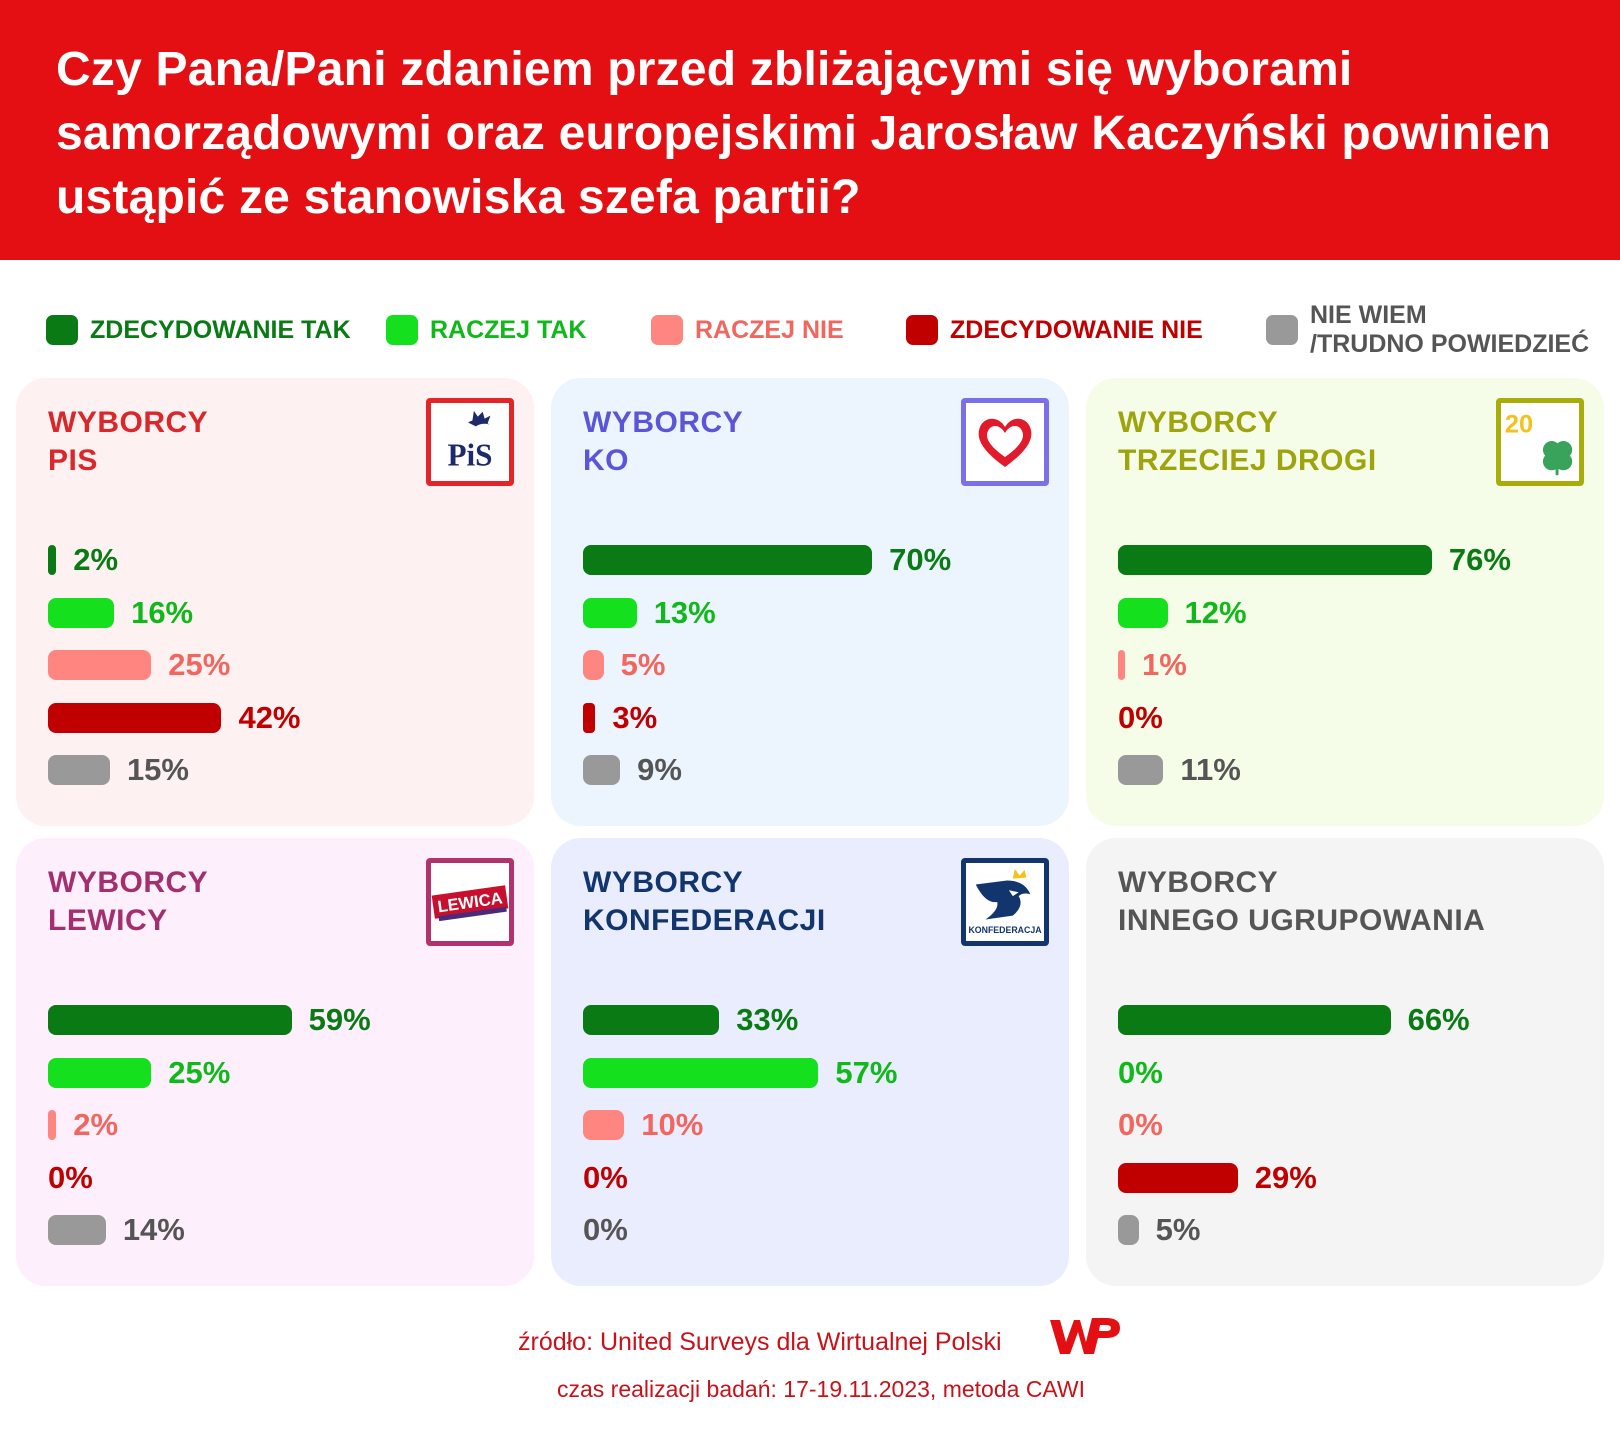 Image resolution: width=1620 pixels, height=1440 pixels. I want to click on legend-label: ZDECYDOWANIE TAK, so click(220, 329).